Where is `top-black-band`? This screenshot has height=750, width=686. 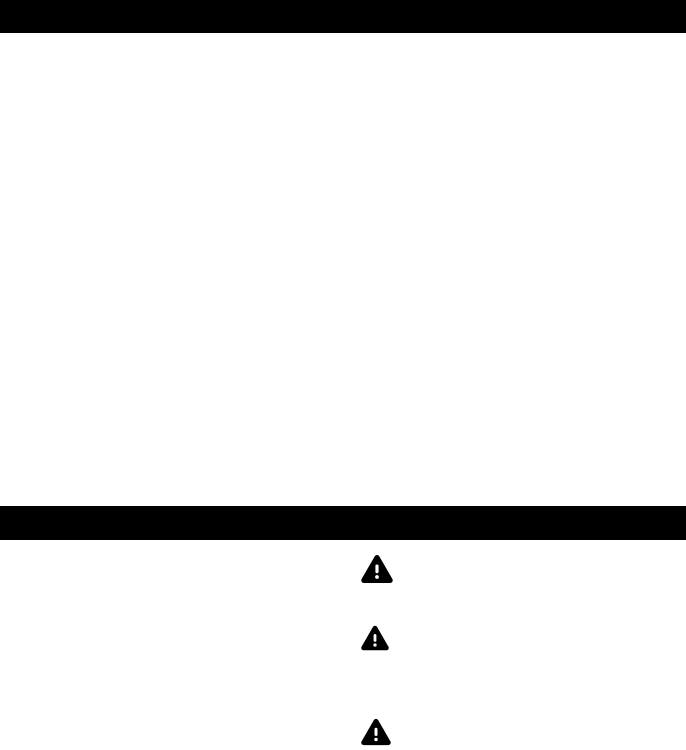
top-black-band is located at coordinates (343, 16).